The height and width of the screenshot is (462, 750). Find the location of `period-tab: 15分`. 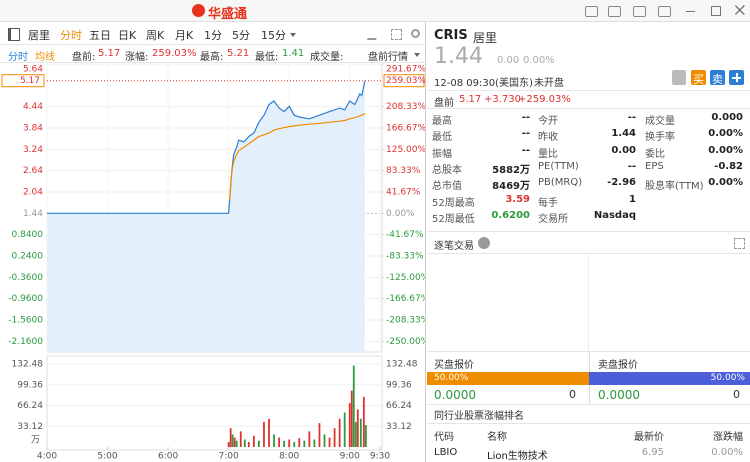

period-tab: 15分 is located at coordinates (273, 35).